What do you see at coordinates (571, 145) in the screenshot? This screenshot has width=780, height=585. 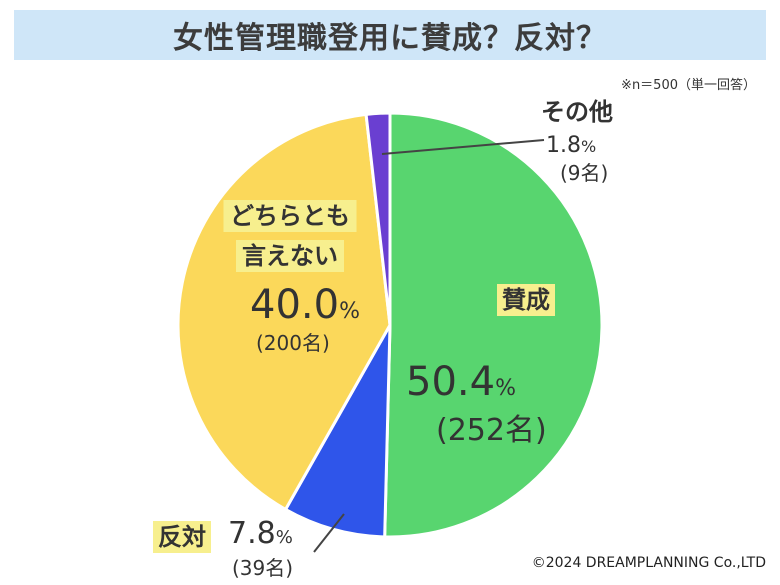 I see `percentage-label: 1.8%` at bounding box center [571, 145].